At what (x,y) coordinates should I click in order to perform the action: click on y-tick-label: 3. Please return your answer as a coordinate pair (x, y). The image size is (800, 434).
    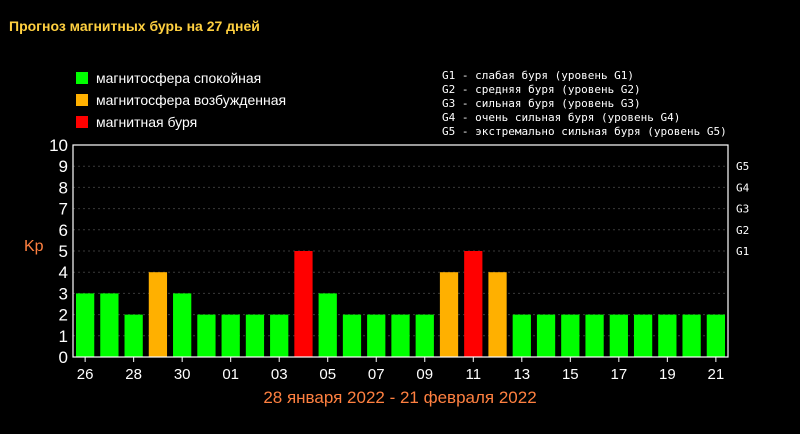
    Looking at the image, I should click on (63, 293).